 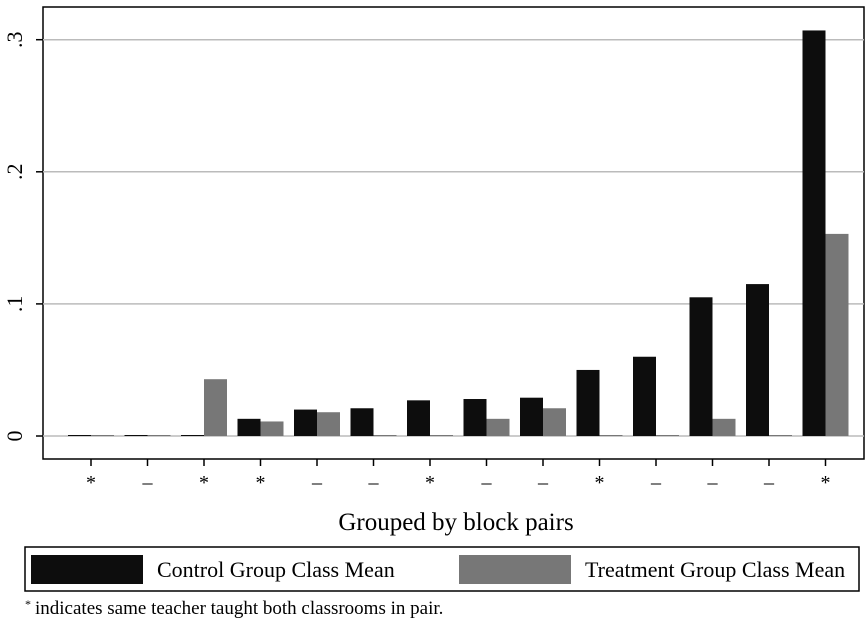 What do you see at coordinates (14, 39) in the screenshot?
I see `y-tick-label-3: .3` at bounding box center [14, 39].